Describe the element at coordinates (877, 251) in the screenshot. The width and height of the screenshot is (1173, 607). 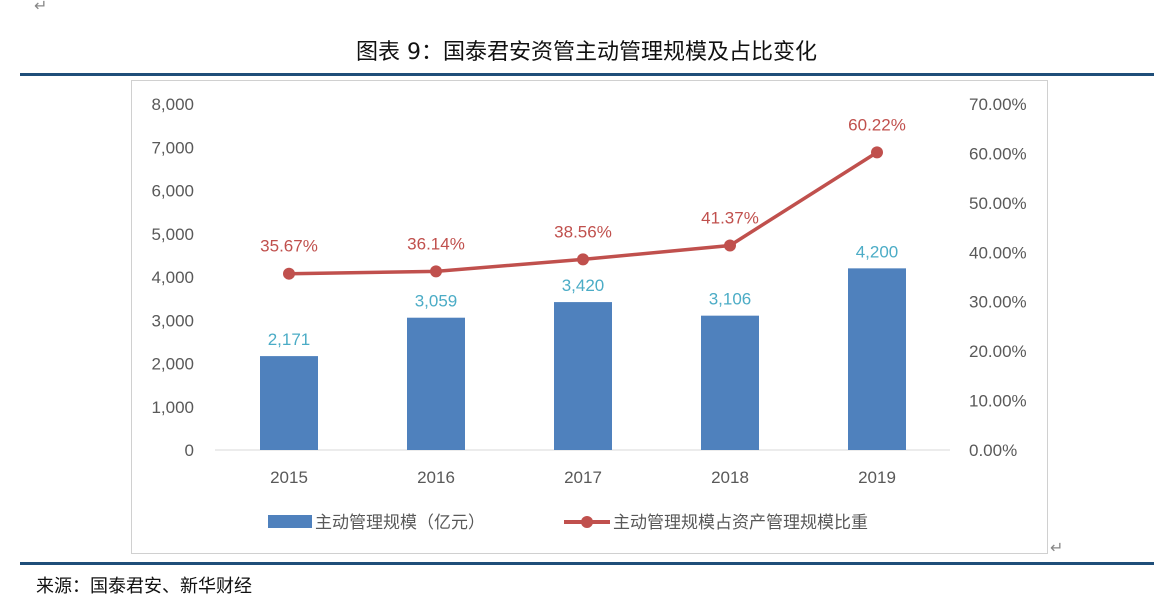
I see `bar-value-label: 4,200` at that location.